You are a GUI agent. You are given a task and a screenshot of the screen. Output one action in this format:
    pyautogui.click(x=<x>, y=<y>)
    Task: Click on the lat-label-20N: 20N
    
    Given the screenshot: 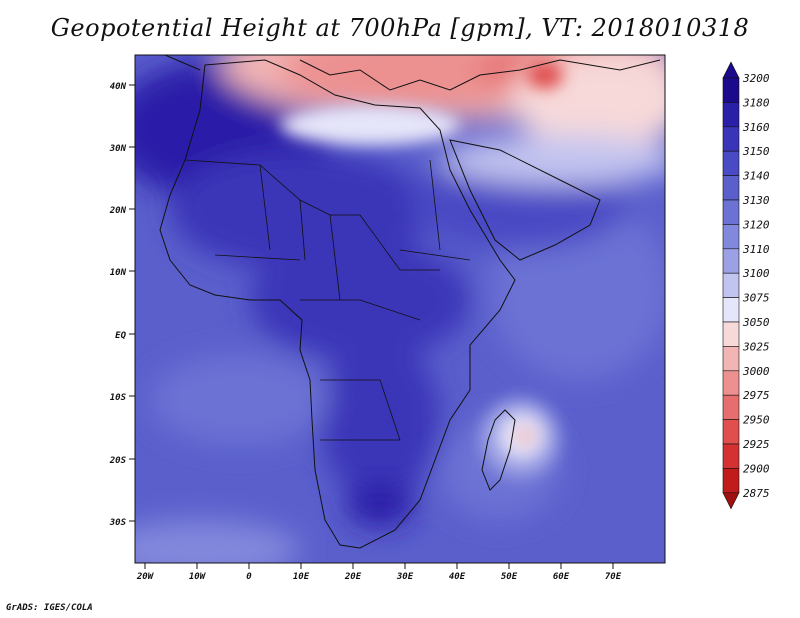 What is the action you would take?
    pyautogui.click(x=118, y=211)
    